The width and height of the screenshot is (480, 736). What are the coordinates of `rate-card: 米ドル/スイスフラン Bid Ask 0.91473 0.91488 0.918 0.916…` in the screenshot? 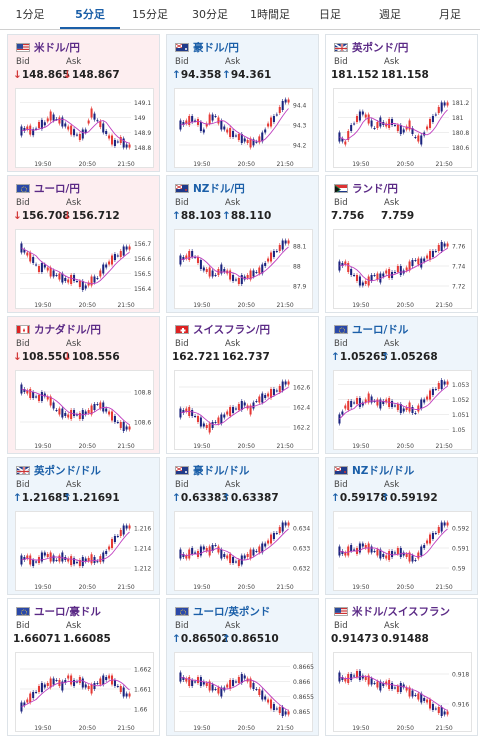 It's located at (401, 667).